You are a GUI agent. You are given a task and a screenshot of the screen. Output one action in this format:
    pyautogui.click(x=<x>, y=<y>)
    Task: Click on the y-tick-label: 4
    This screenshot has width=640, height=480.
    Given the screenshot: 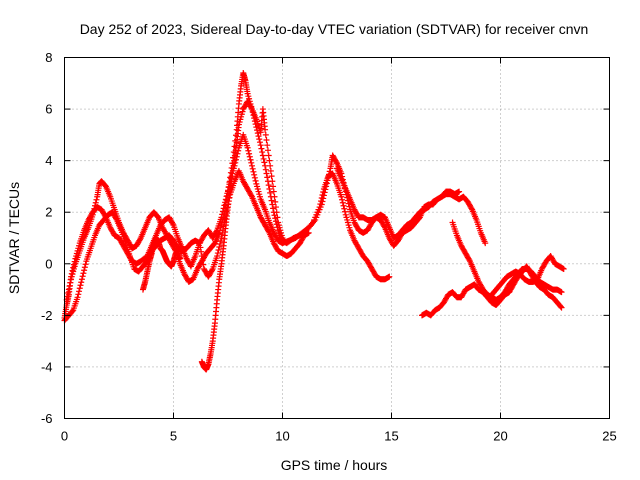 What is the action you would take?
    pyautogui.click(x=48, y=160)
    